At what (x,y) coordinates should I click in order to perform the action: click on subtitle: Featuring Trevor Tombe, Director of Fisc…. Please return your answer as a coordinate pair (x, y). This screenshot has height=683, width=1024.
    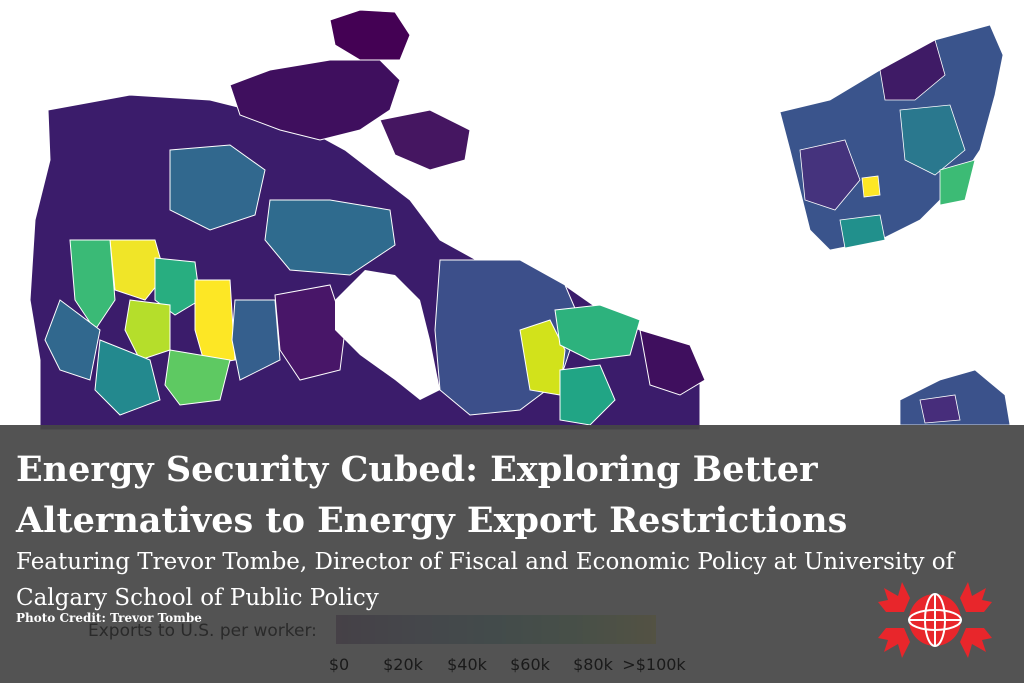
    Looking at the image, I should click on (485, 580).